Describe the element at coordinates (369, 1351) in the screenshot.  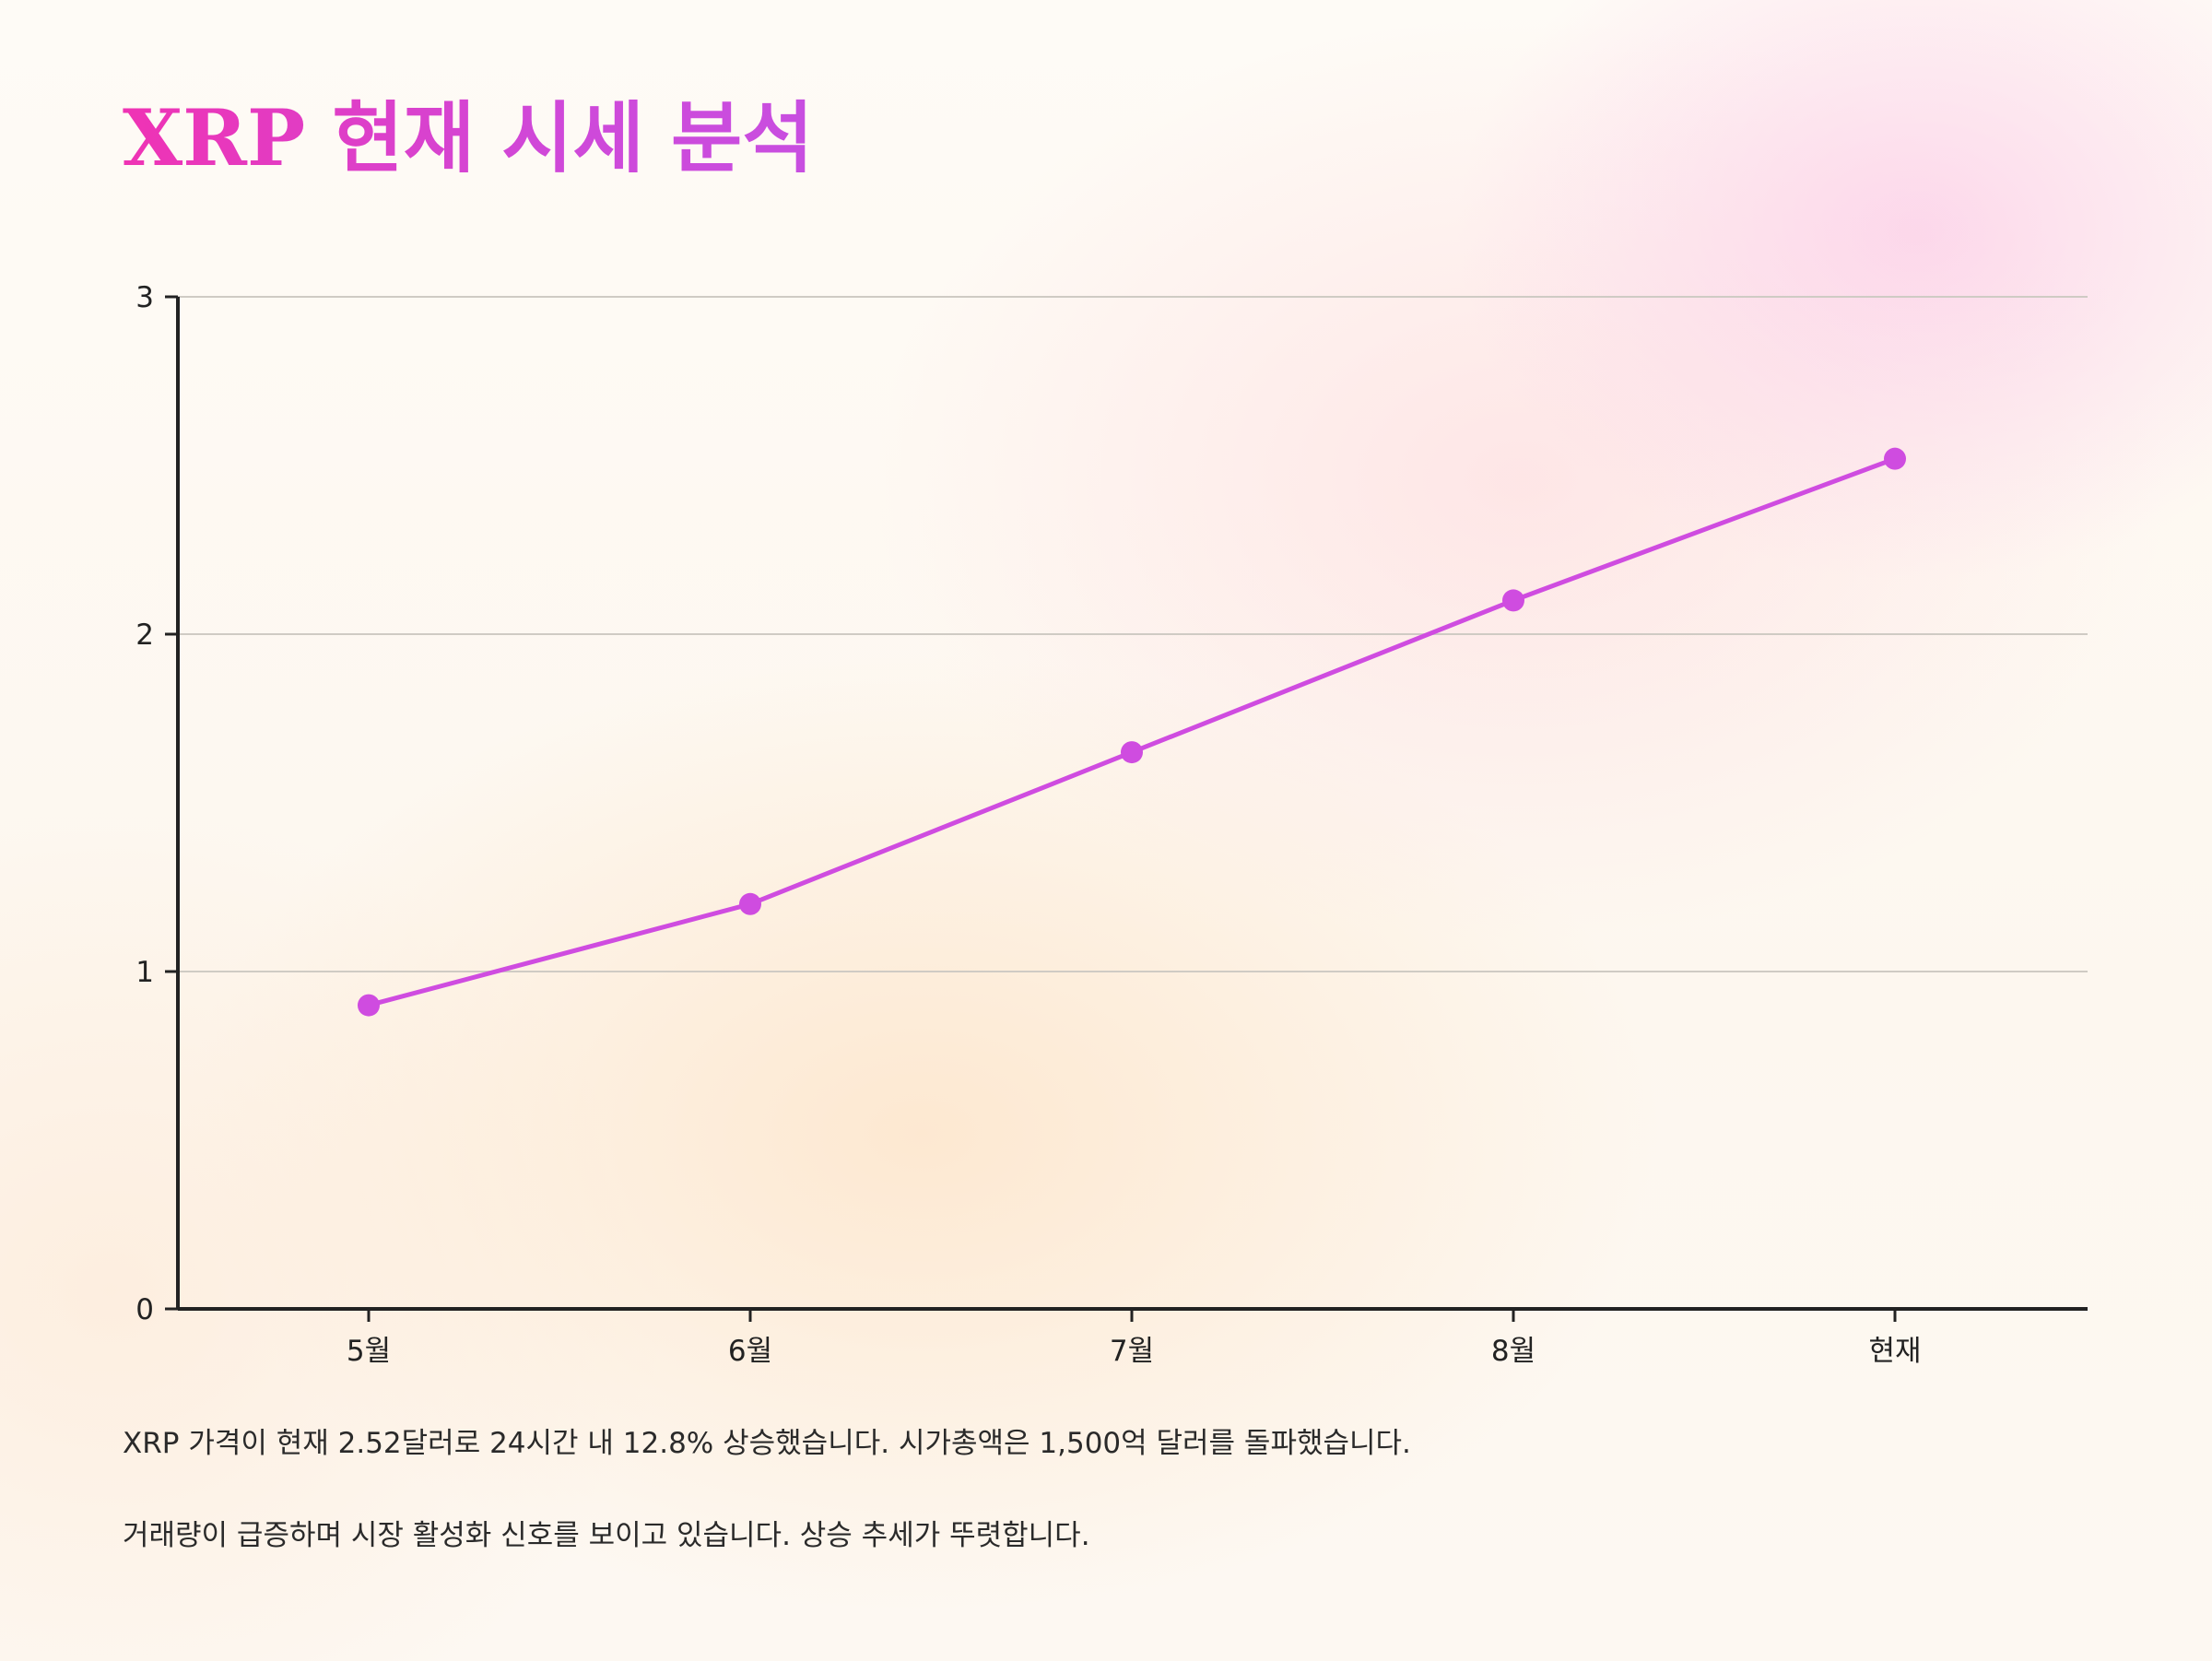
I see `x-tick-label: 5월` at that location.